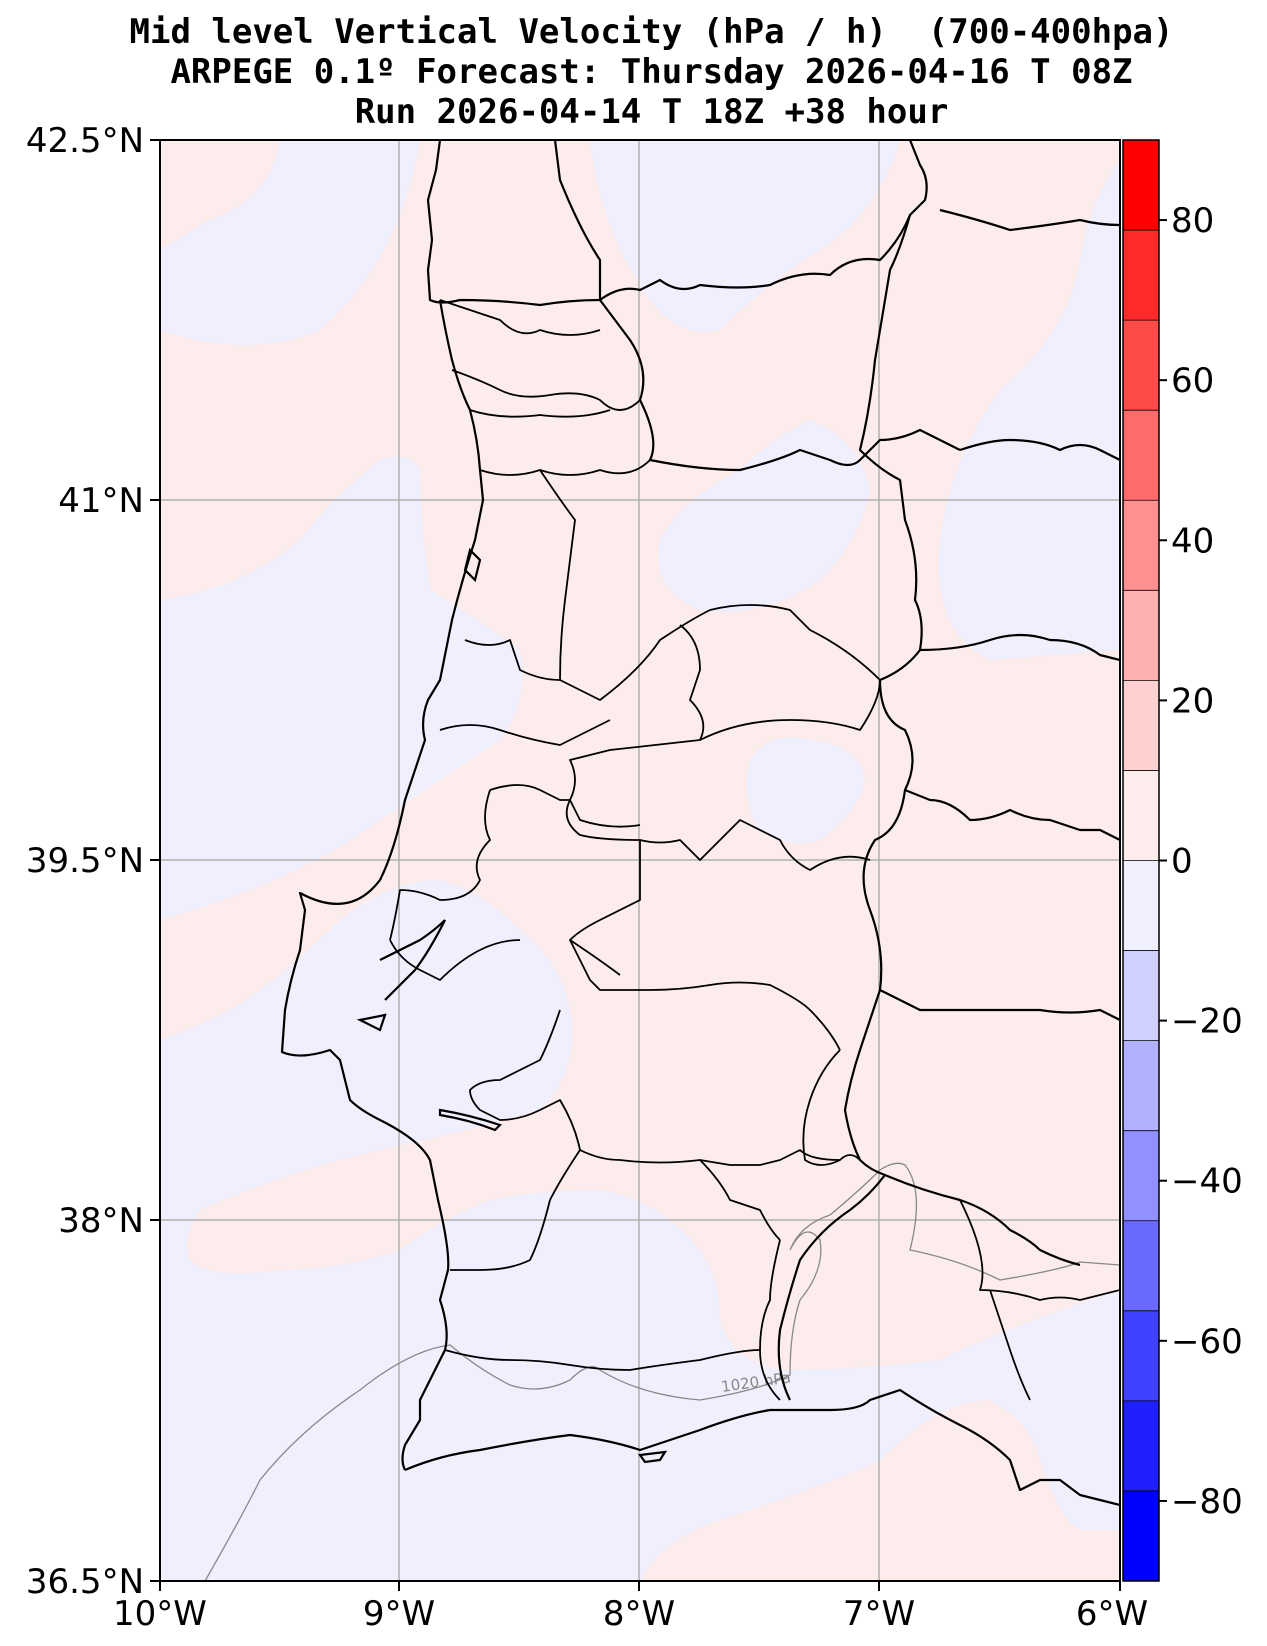 Image resolution: width=1267 pixels, height=1646 pixels. Describe the element at coordinates (831, 1287) in the screenshot. I see `border-spain-portugal-guadiana` at that location.